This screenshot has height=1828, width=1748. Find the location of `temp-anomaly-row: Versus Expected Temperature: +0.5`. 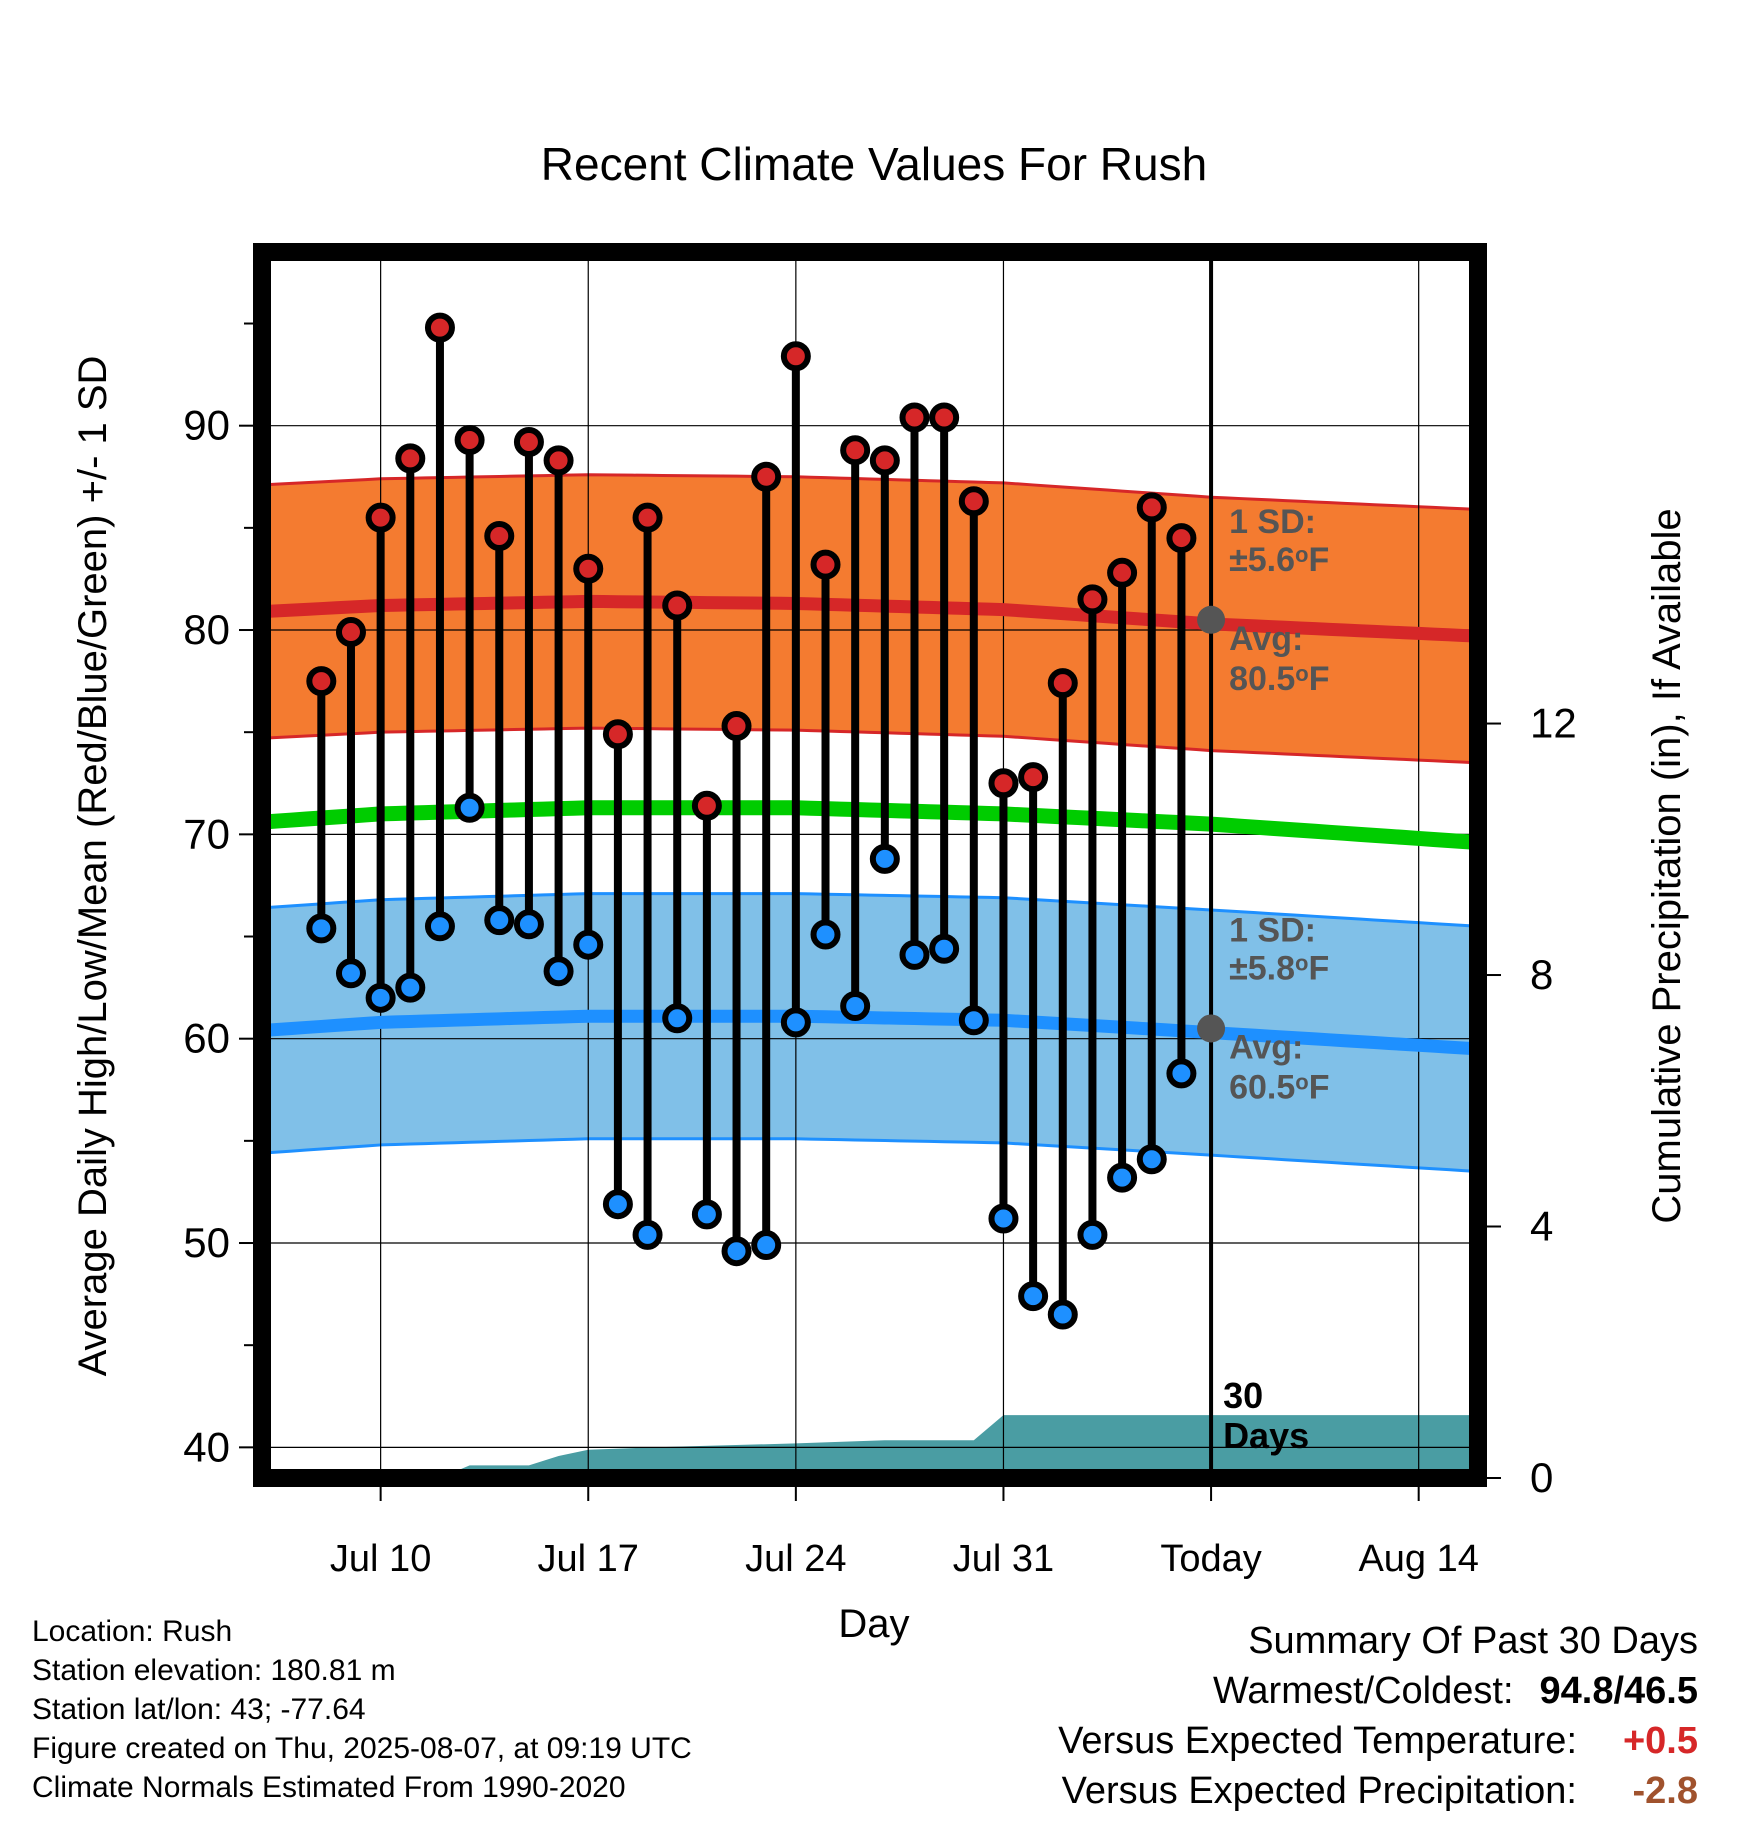

temp-anomaly-row: Versus Expected Temperature: +0.5 is located at coordinates (1378, 1741).